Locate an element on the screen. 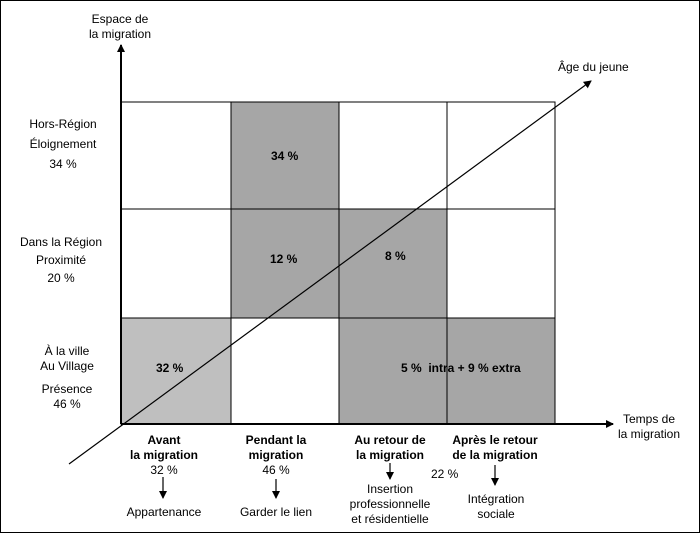  cell-region-retour is located at coordinates (393, 263).